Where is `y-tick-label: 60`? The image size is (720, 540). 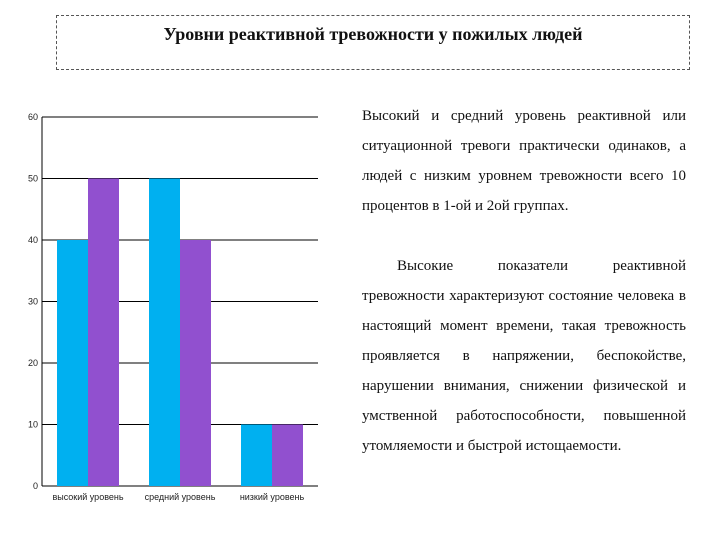
y-tick-label: 60 is located at coordinates (33, 117).